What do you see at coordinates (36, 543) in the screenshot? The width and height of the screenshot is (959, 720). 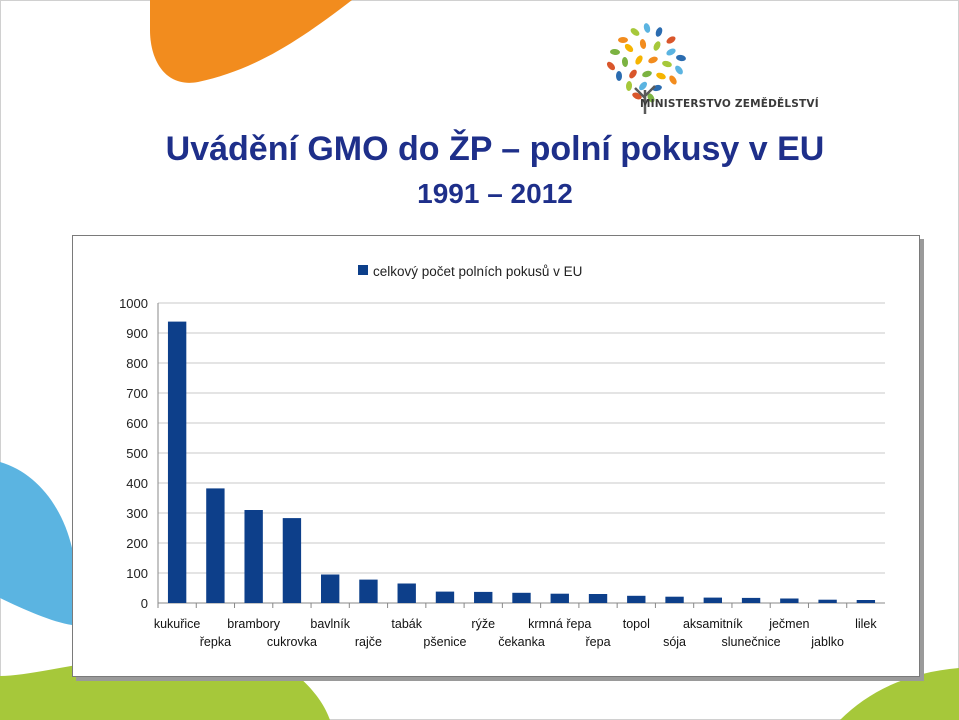 I see `blue-swoosh` at bounding box center [36, 543].